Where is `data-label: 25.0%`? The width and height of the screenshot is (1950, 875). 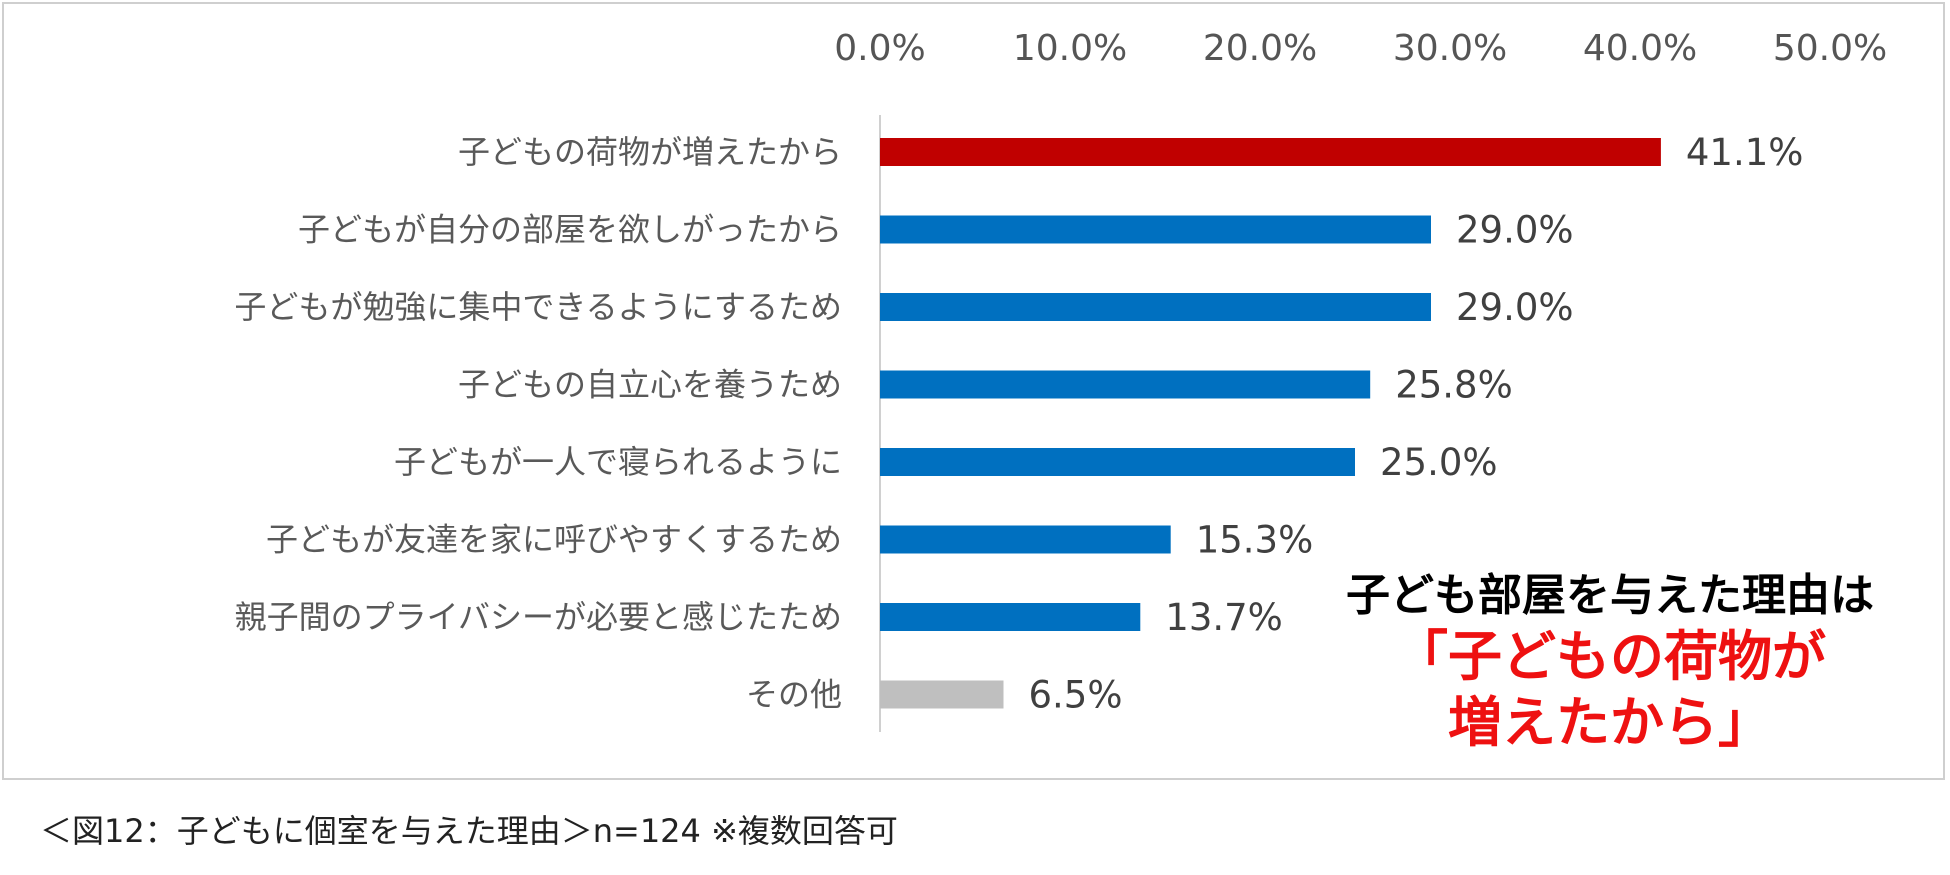 data-label: 25.0% is located at coordinates (1439, 462).